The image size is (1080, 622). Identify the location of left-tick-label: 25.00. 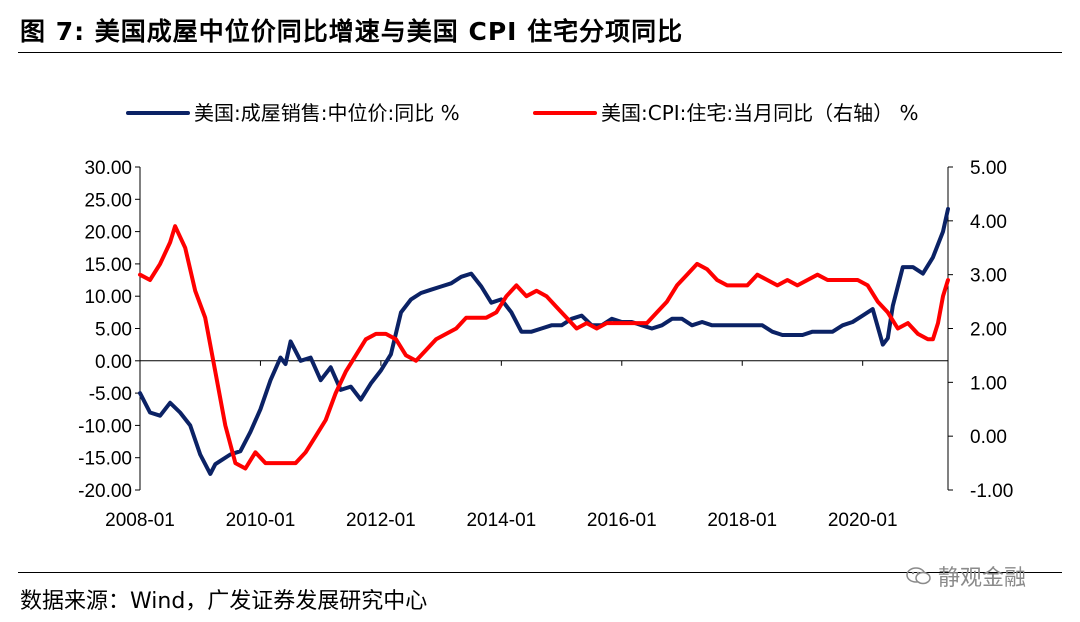
(108, 200).